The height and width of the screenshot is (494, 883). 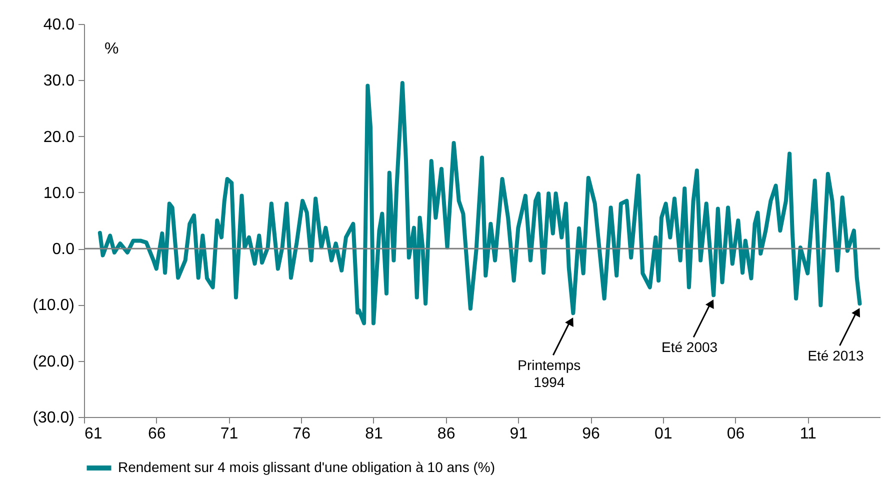 What do you see at coordinates (306, 467) in the screenshot?
I see `legend-label: Rendement sur 4 mois glissant d'une obligation à 10 ans (%)` at bounding box center [306, 467].